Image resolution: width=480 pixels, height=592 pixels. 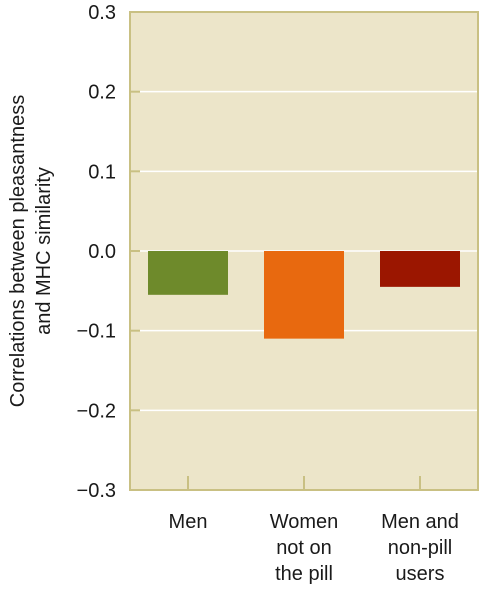 I want to click on y-tick-label: 0.3, so click(x=102, y=13).